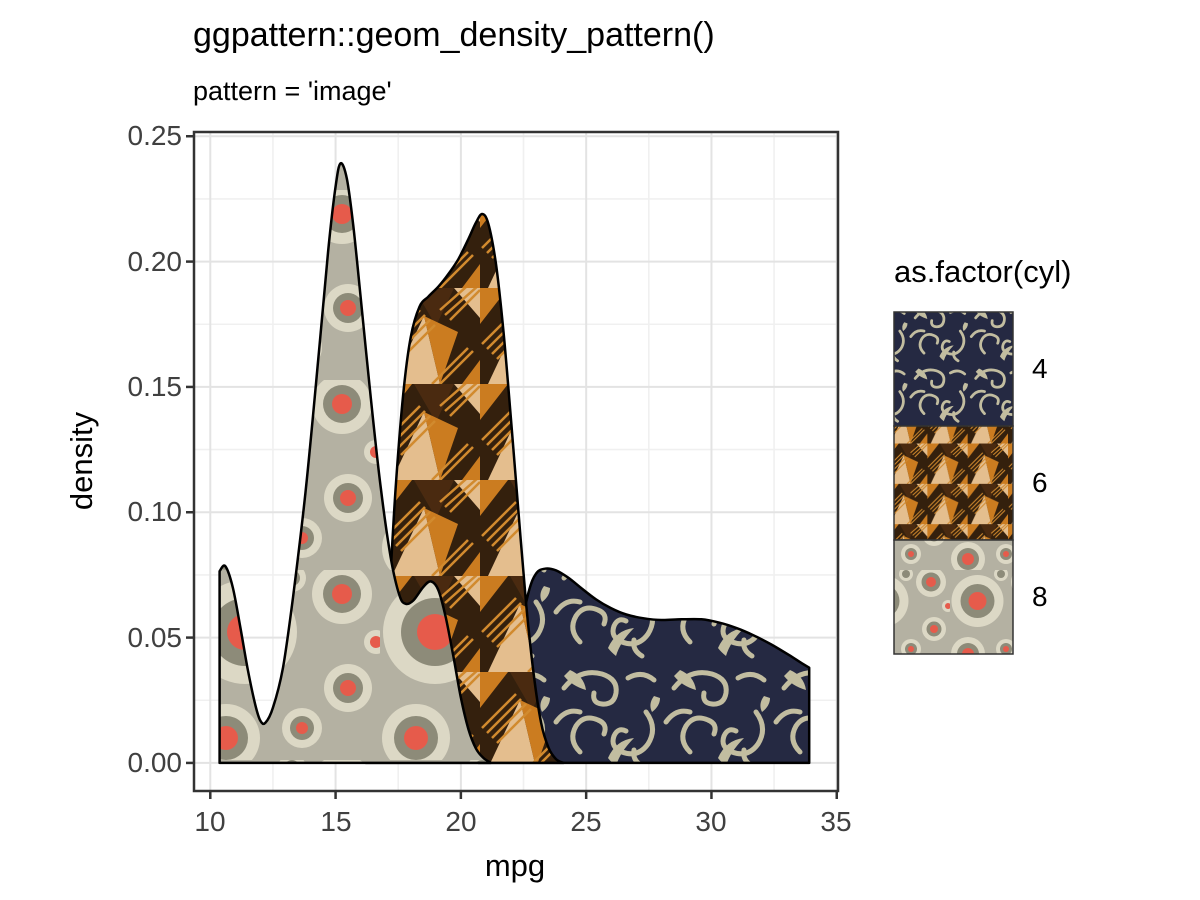  I want to click on y-tick-label: 0.00, so click(155, 762).